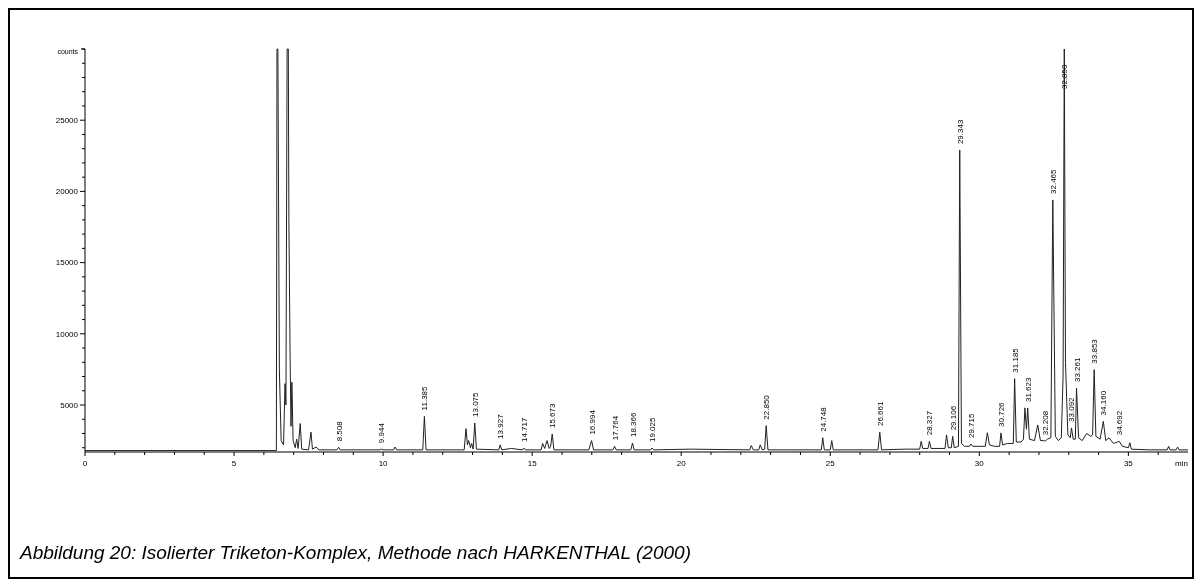 The width and height of the screenshot is (1202, 587). Describe the element at coordinates (1046, 423) in the screenshot. I see `annotation: 32.208` at that location.